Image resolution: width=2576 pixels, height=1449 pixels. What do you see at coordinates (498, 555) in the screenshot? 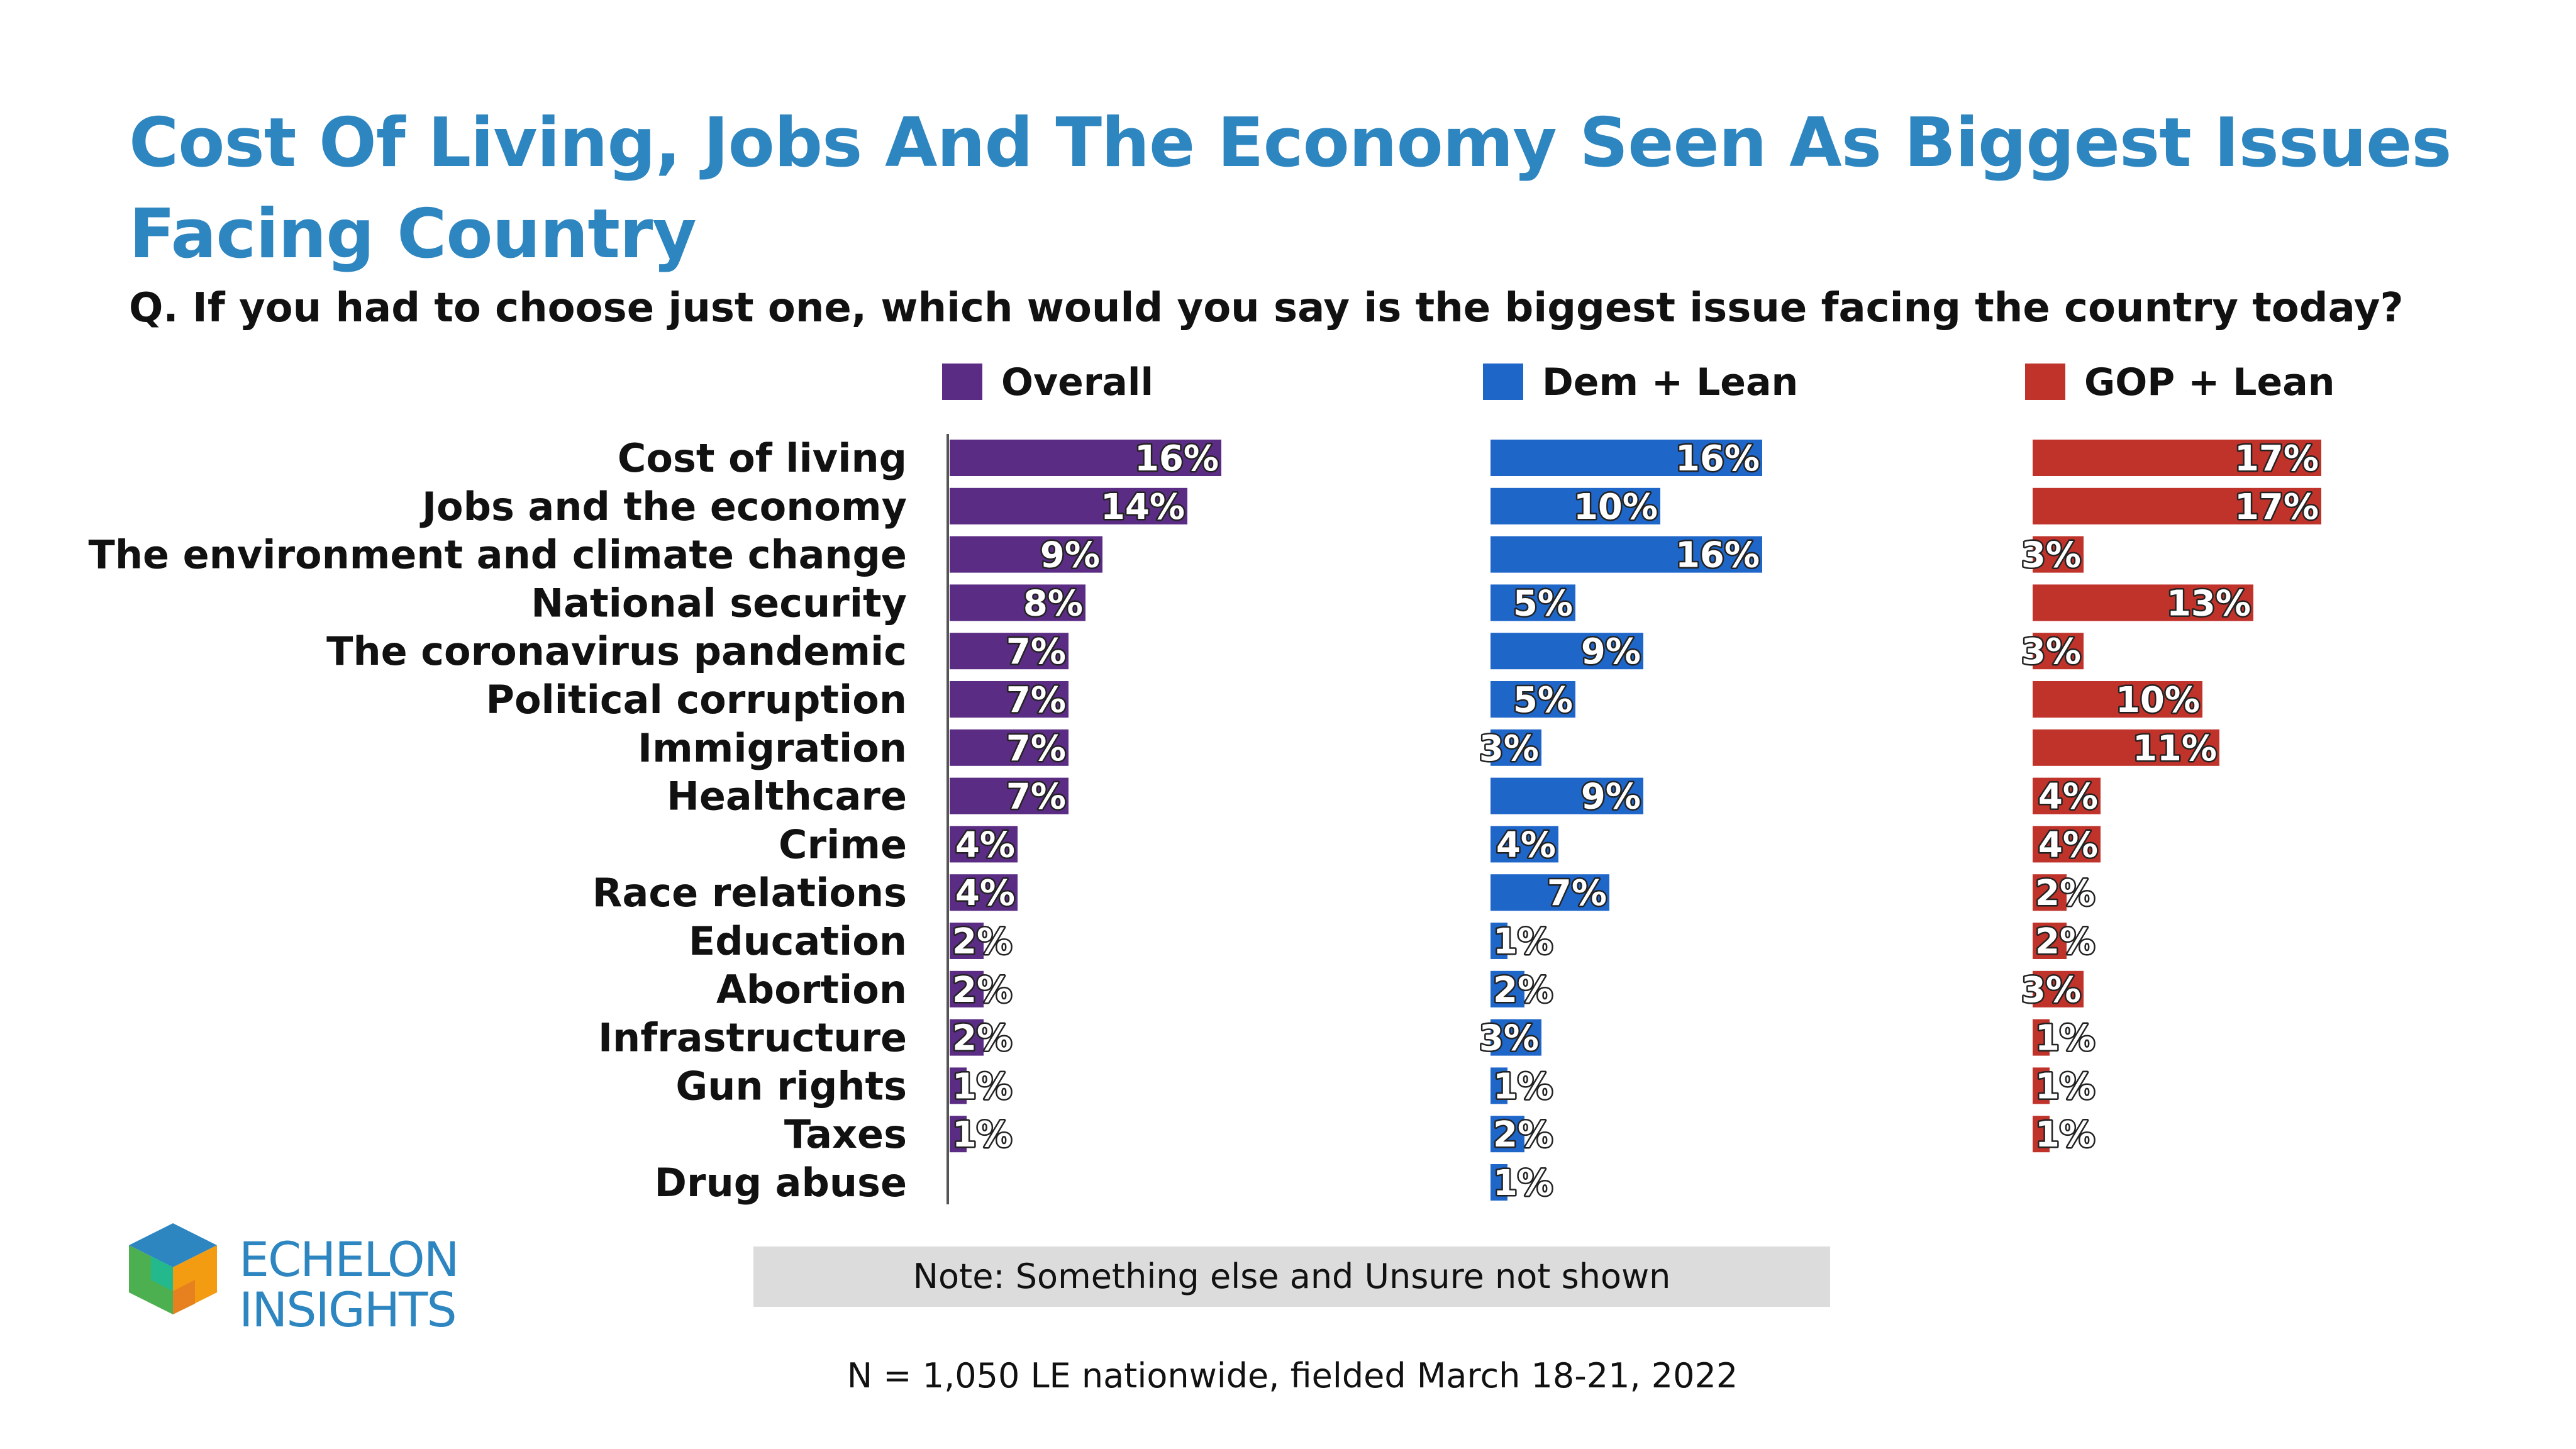
I see `category-label: The environment and climate change` at bounding box center [498, 555].